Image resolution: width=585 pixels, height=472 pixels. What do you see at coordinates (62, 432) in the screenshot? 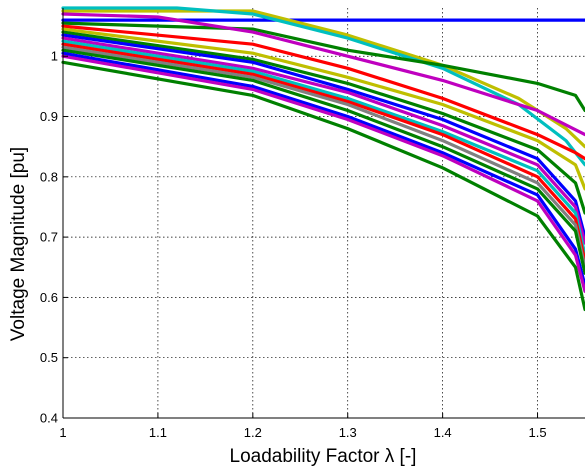
I see `x-tick-label: 1` at bounding box center [62, 432].